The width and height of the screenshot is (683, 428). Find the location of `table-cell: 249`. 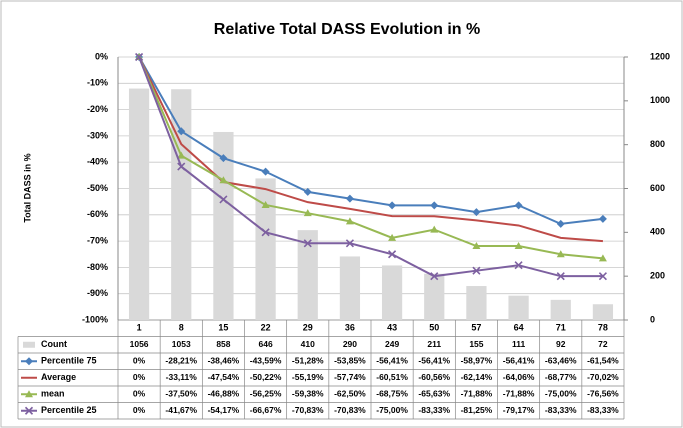

table-cell: 249 is located at coordinates (392, 344).